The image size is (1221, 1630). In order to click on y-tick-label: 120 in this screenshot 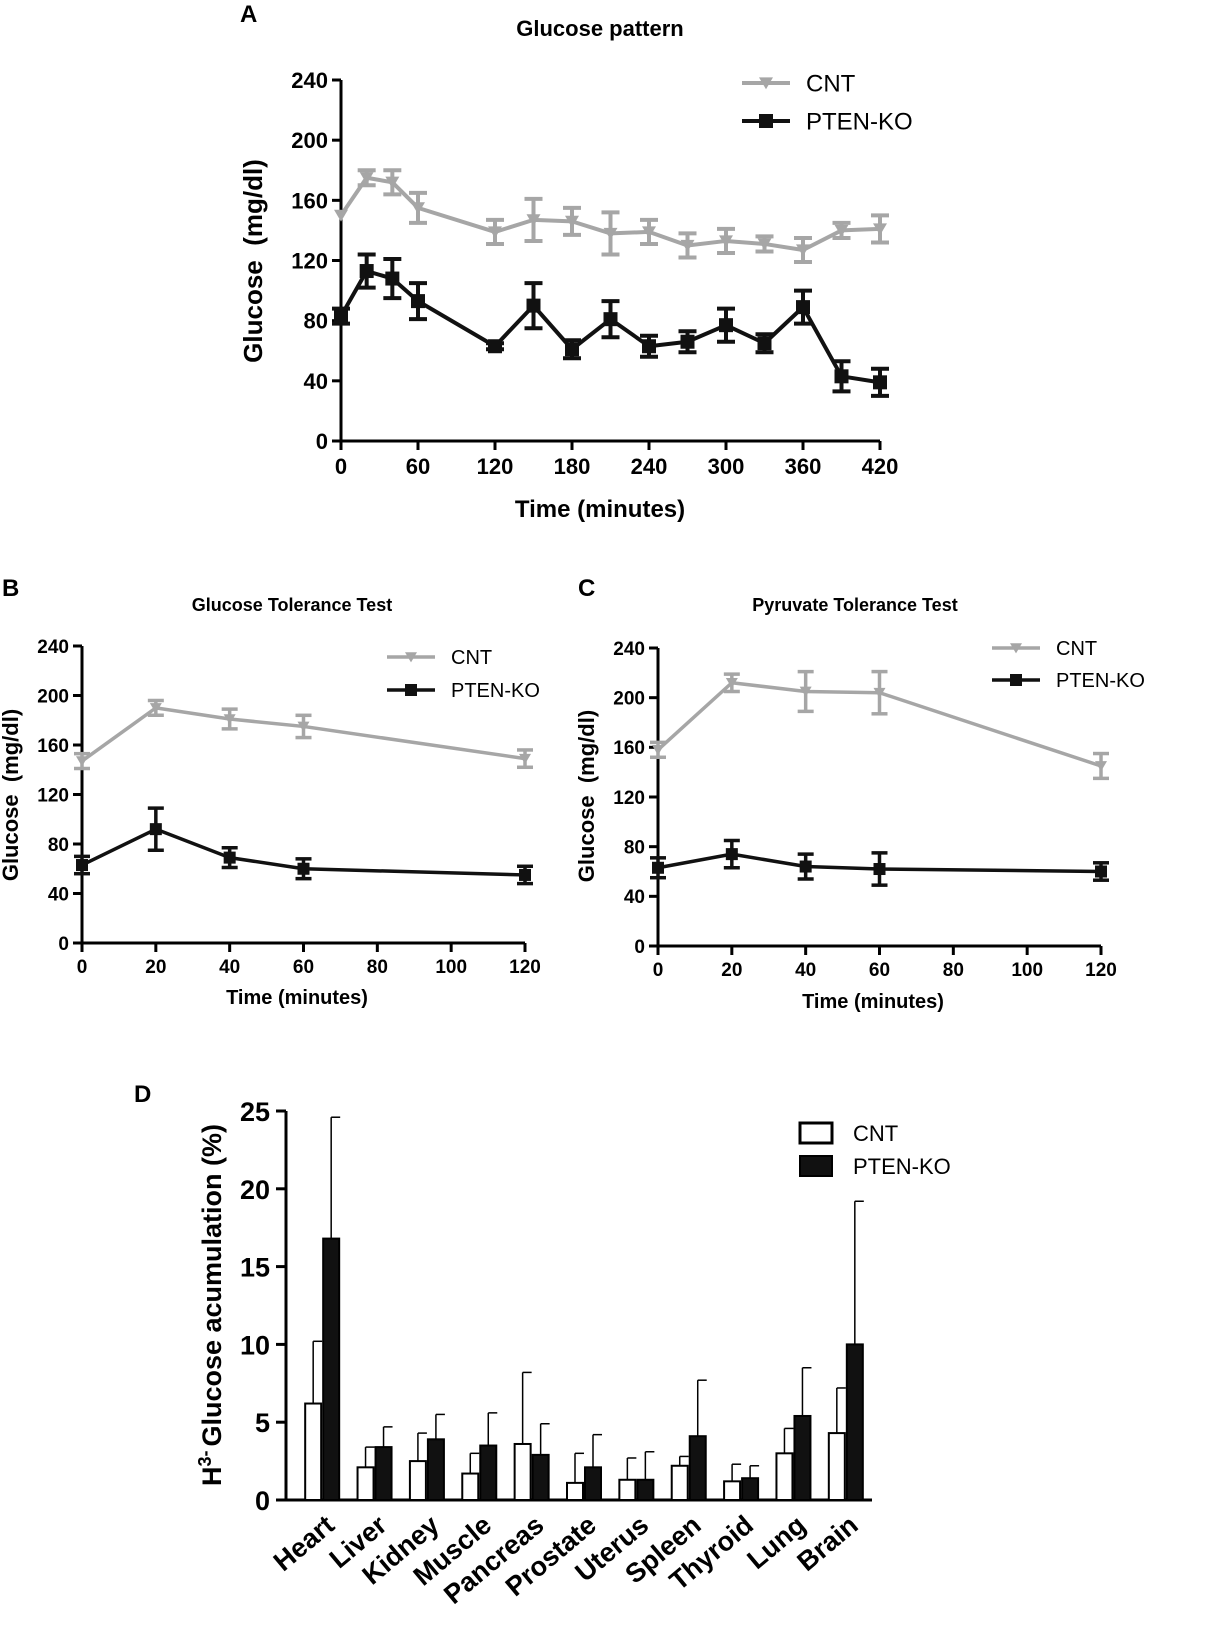, I will do `click(309, 260)`.